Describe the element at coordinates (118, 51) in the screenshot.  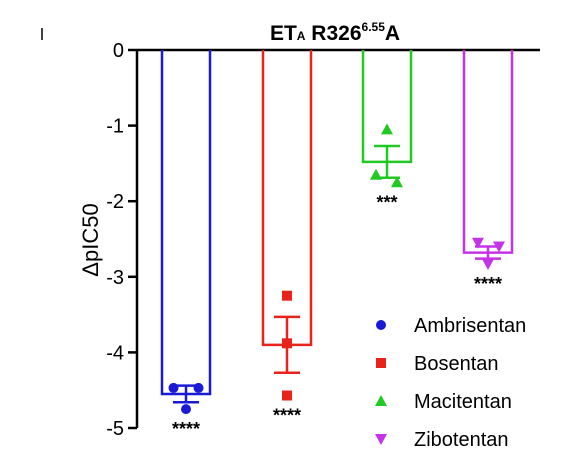
I see `y-tick-label: 0` at that location.